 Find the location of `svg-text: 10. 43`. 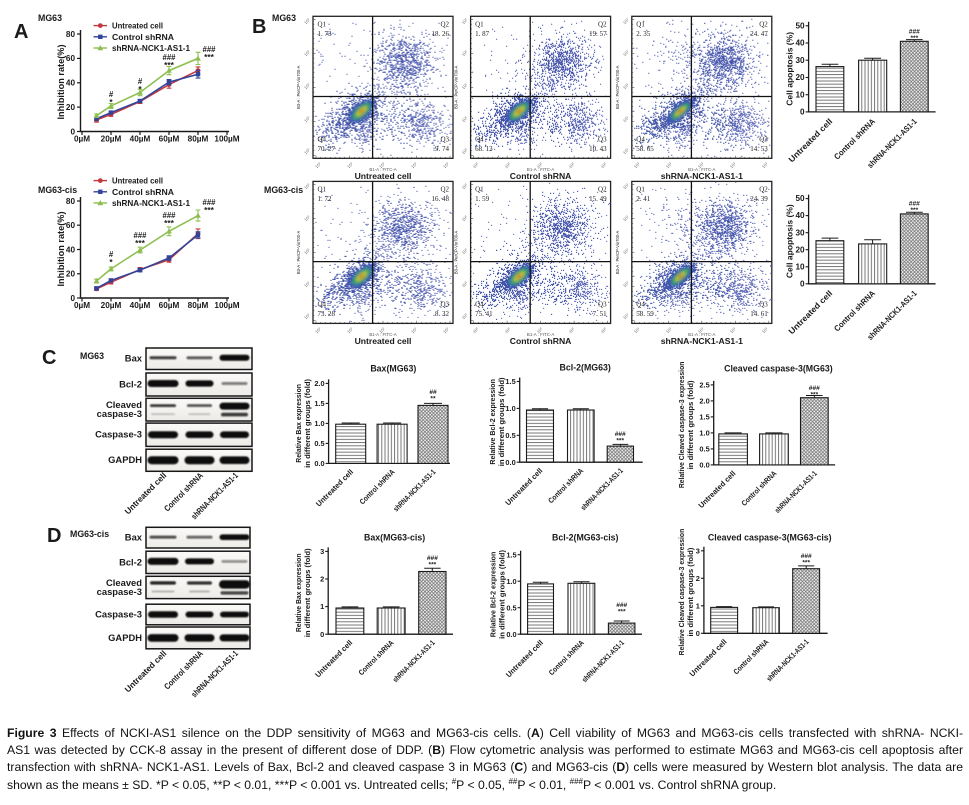

svg-text: 10. 43 is located at coordinates (598, 149).